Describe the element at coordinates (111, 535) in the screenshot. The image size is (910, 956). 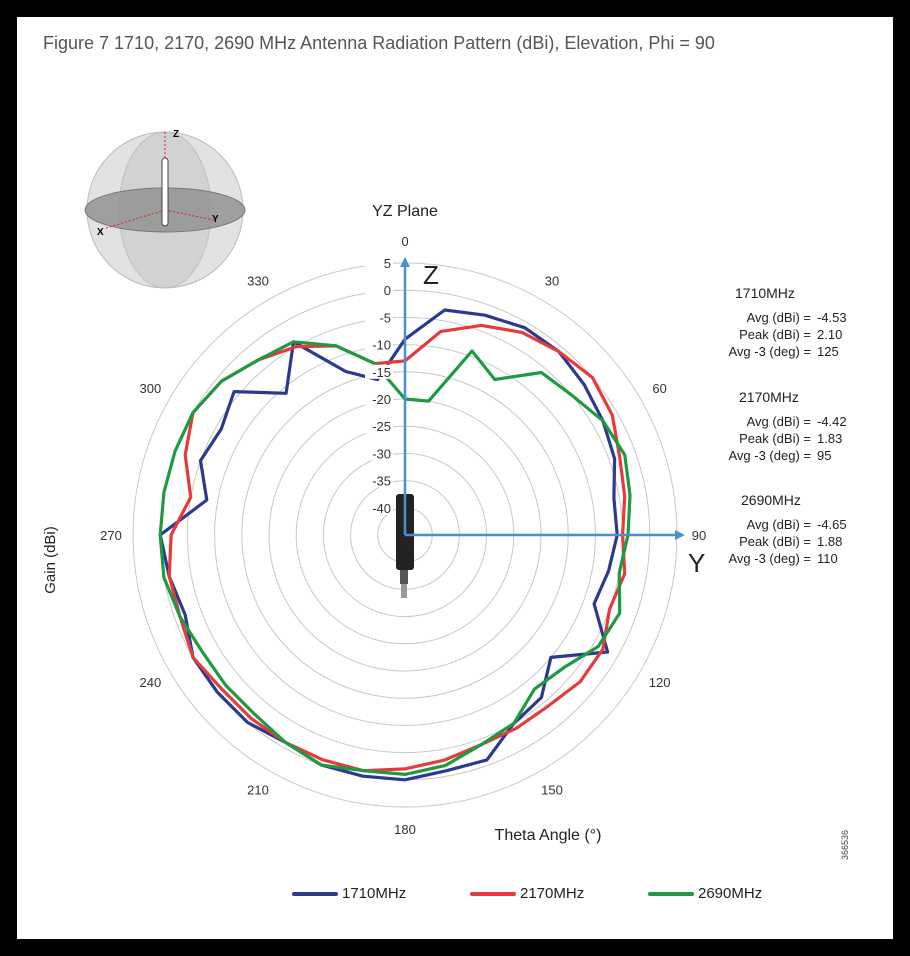
I see `angle-tick-label: 270` at that location.